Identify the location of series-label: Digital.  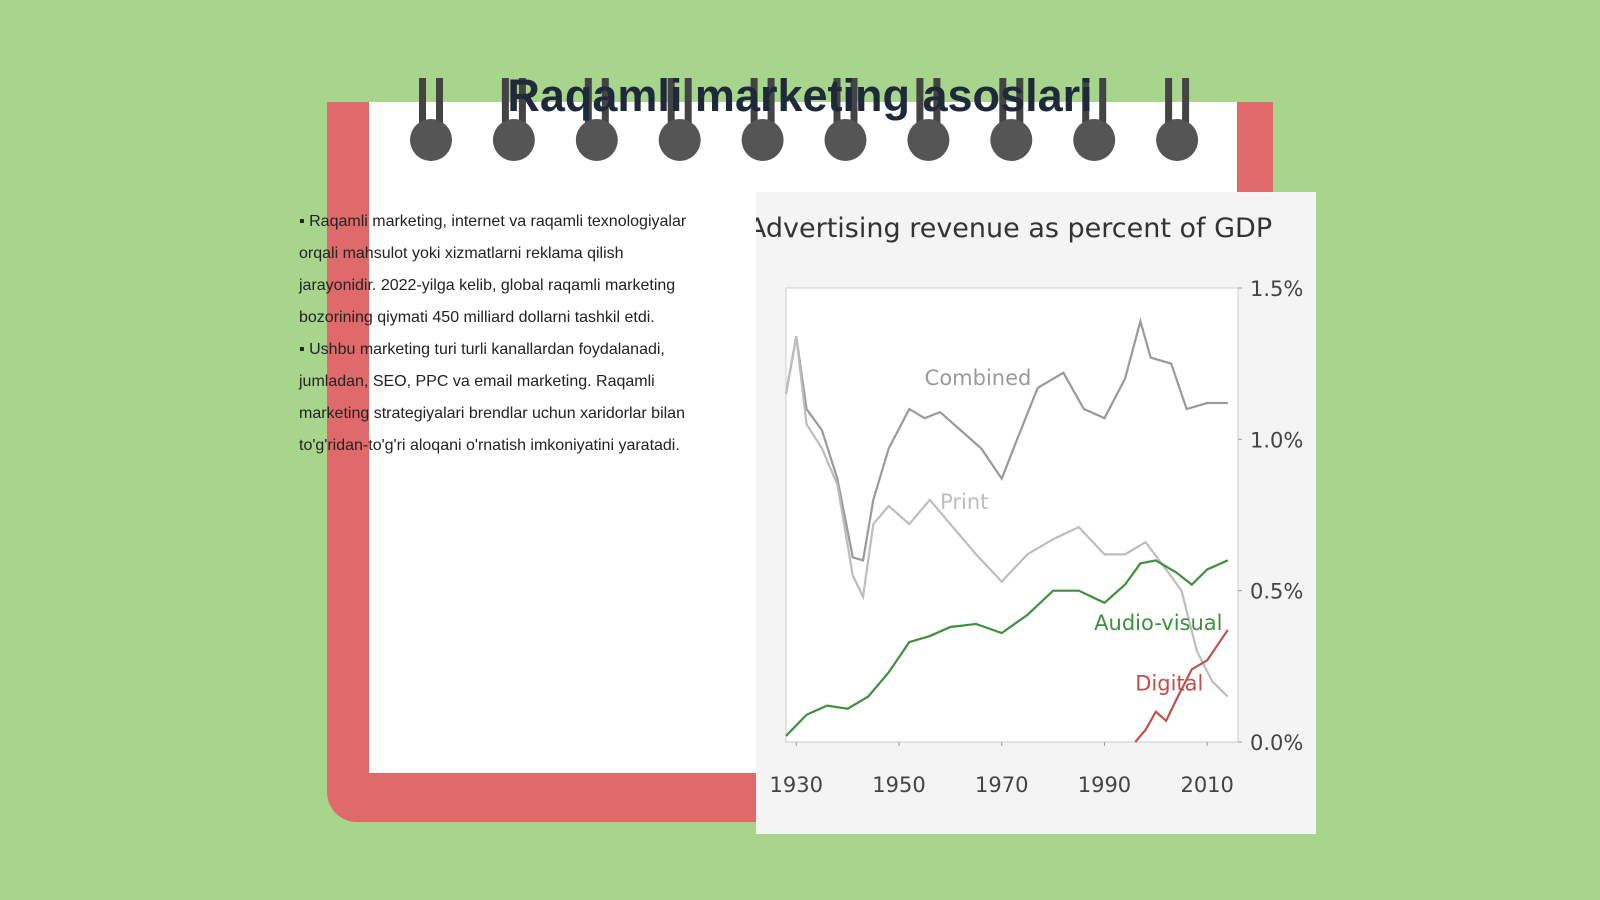
(1169, 684).